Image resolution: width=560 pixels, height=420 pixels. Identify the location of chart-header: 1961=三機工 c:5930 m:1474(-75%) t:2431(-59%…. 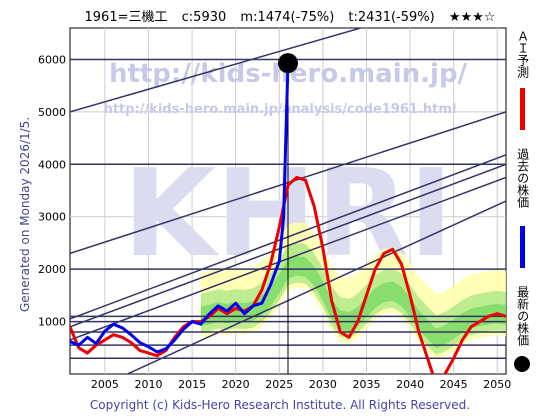
(290, 15).